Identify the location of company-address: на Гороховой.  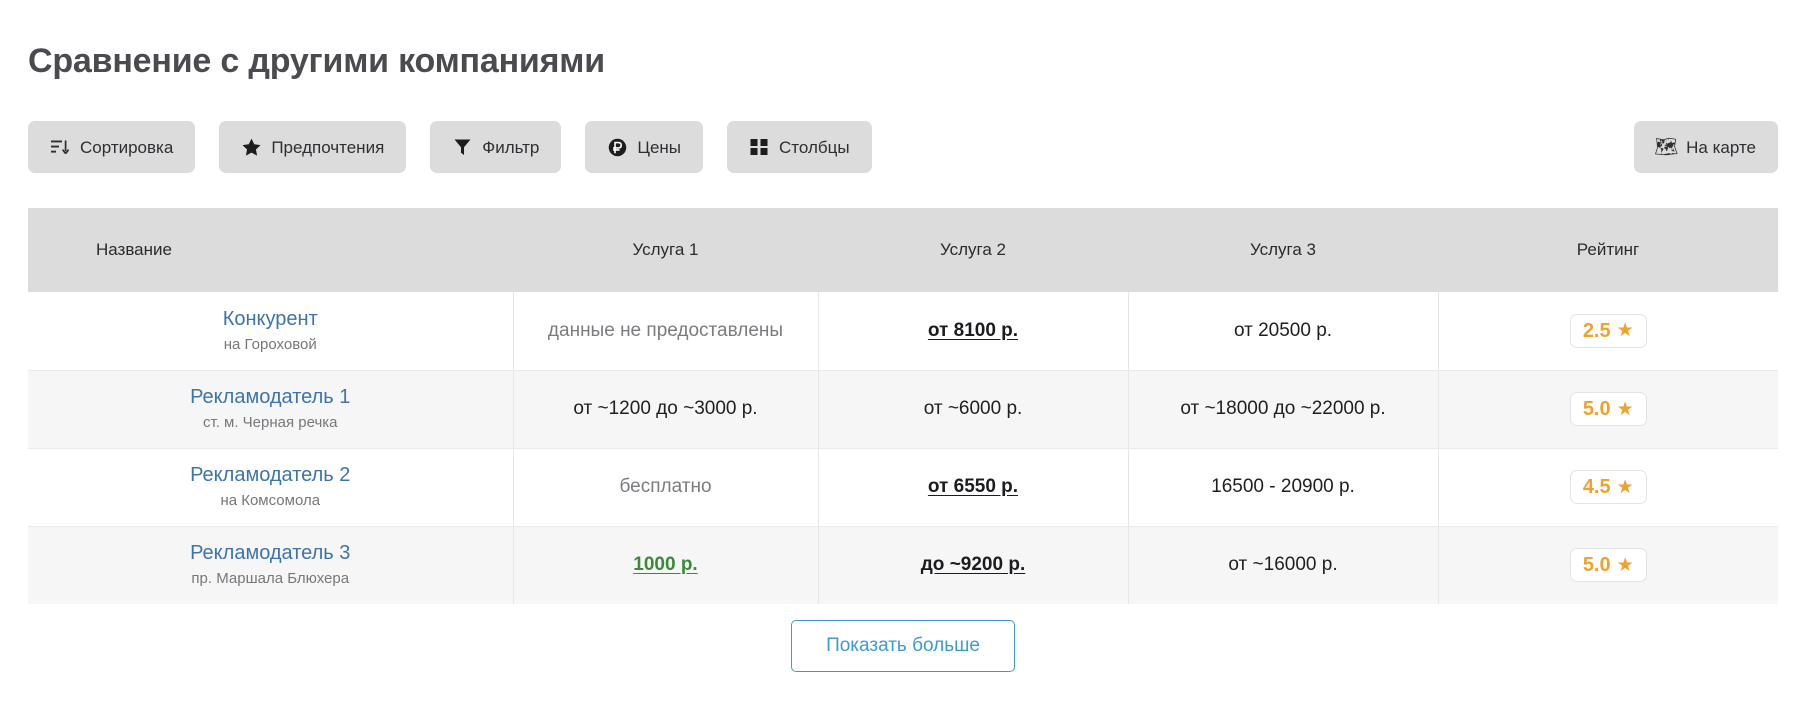
(270, 344).